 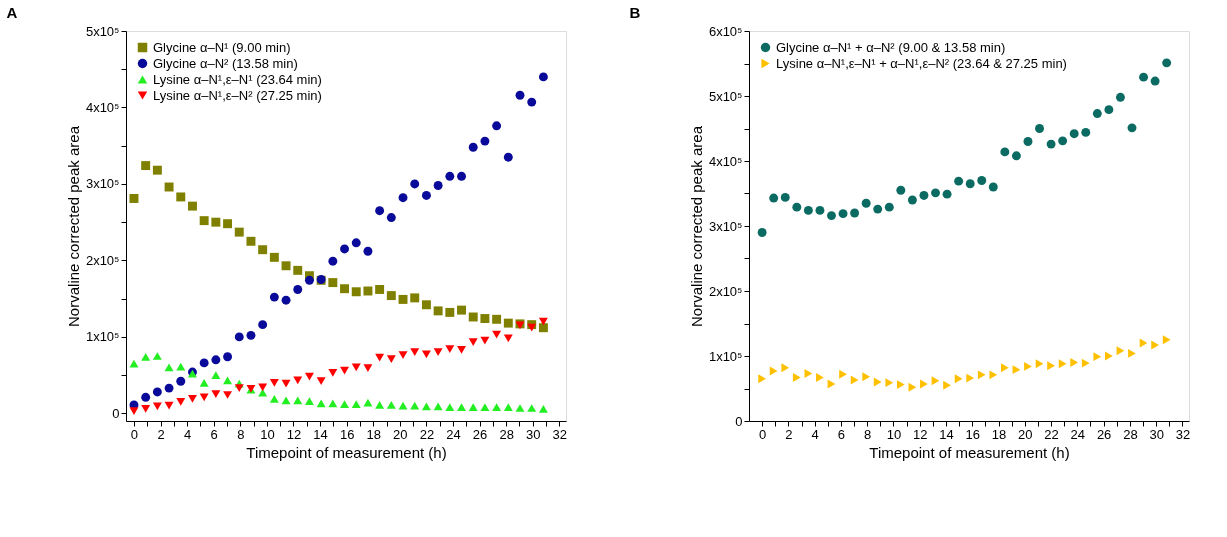 I want to click on legend-label: Lysine α–N¹,ε–N² (27.25 min), so click(x=237, y=95).